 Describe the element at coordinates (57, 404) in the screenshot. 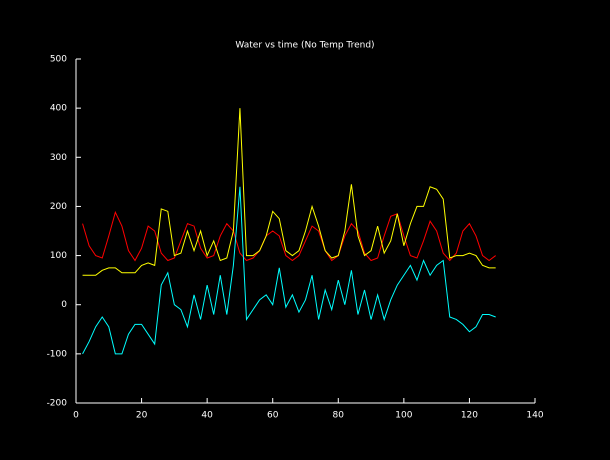

I see `y-tick-label: -200` at that location.